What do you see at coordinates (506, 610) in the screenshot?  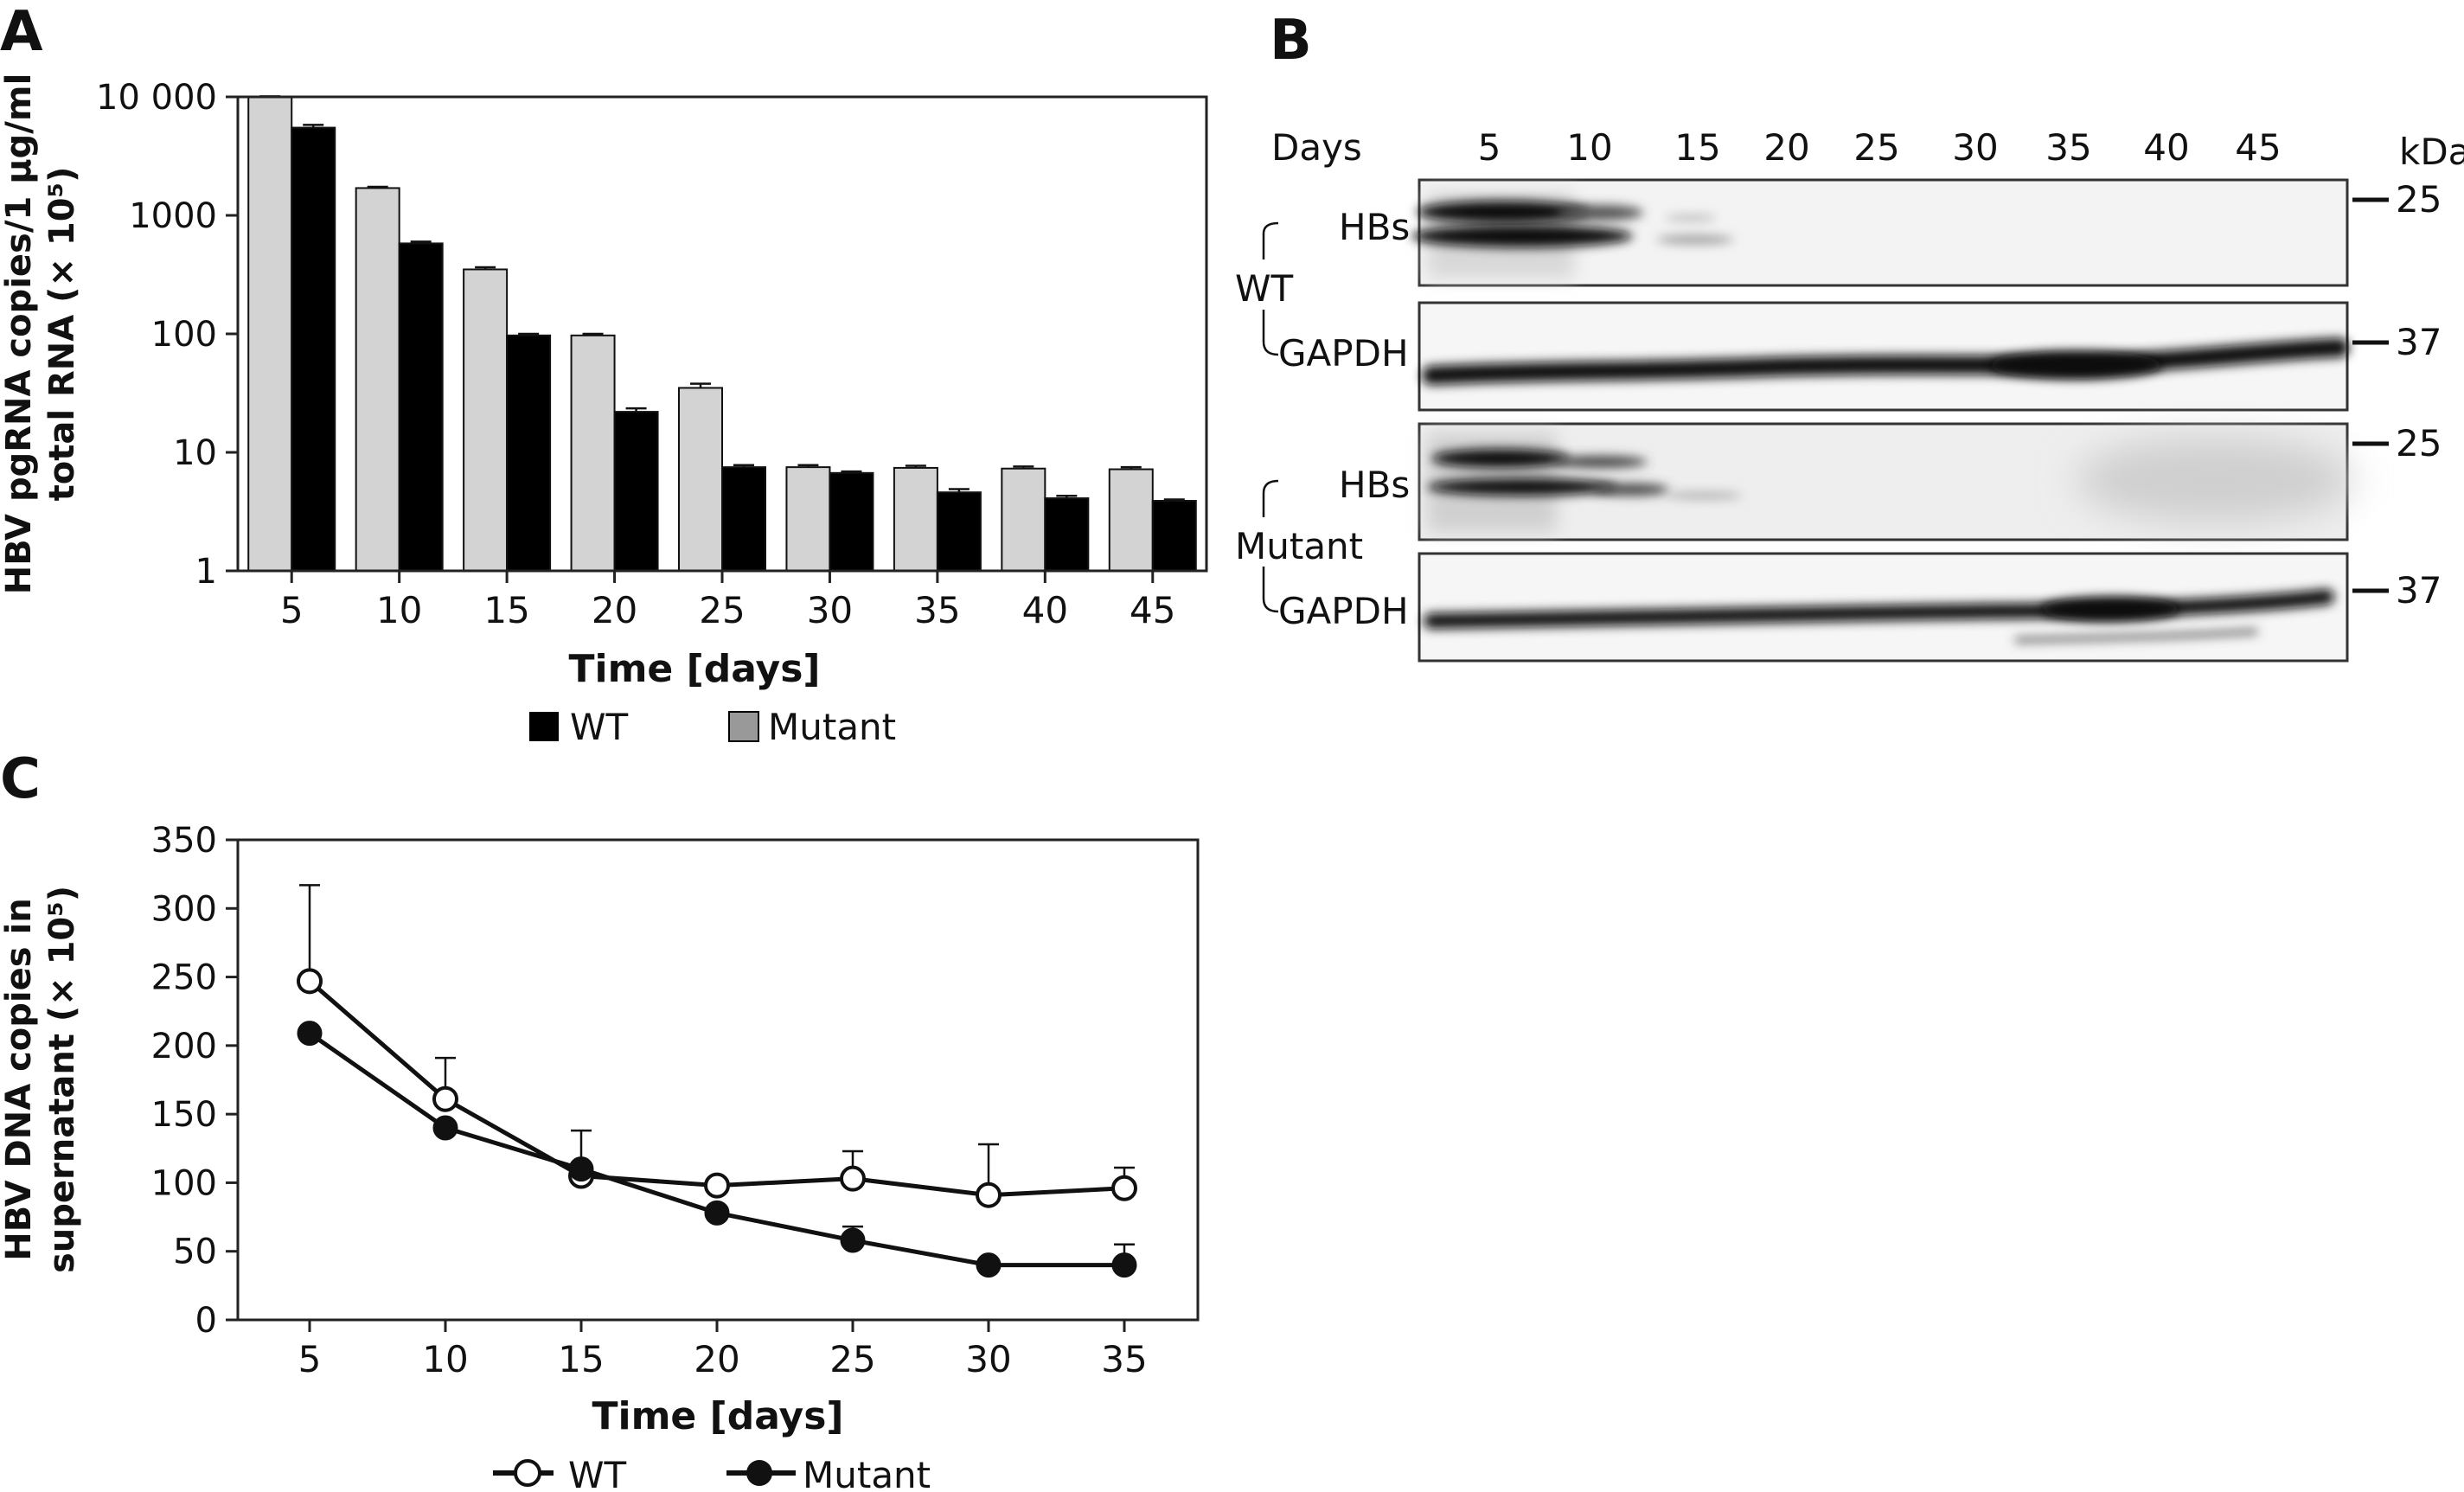 I see `x-tick-label: 15` at bounding box center [506, 610].